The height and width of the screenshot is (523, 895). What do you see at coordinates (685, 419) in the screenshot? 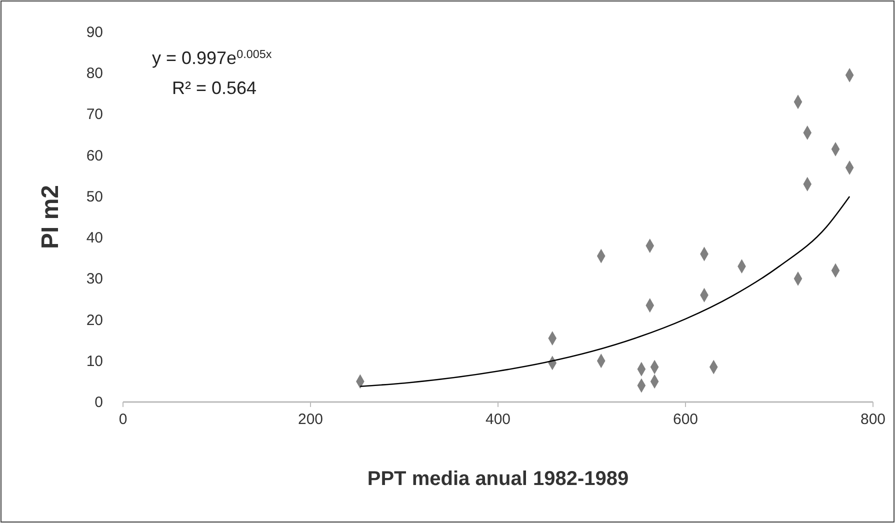
I see `x-tick-label: 600` at bounding box center [685, 419].